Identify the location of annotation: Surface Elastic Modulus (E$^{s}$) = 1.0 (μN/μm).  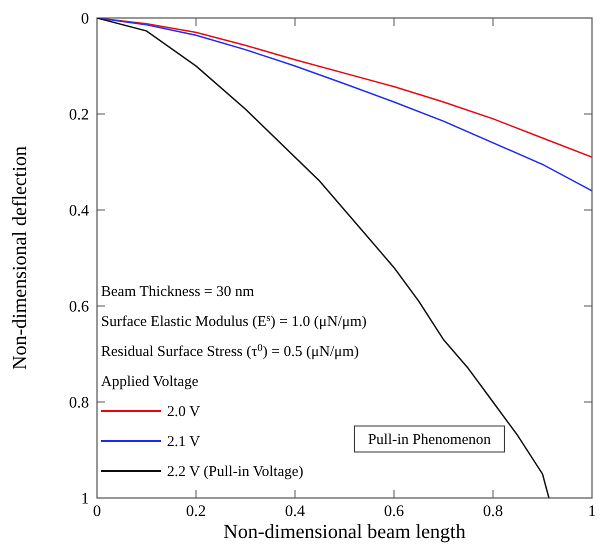
(234, 321).